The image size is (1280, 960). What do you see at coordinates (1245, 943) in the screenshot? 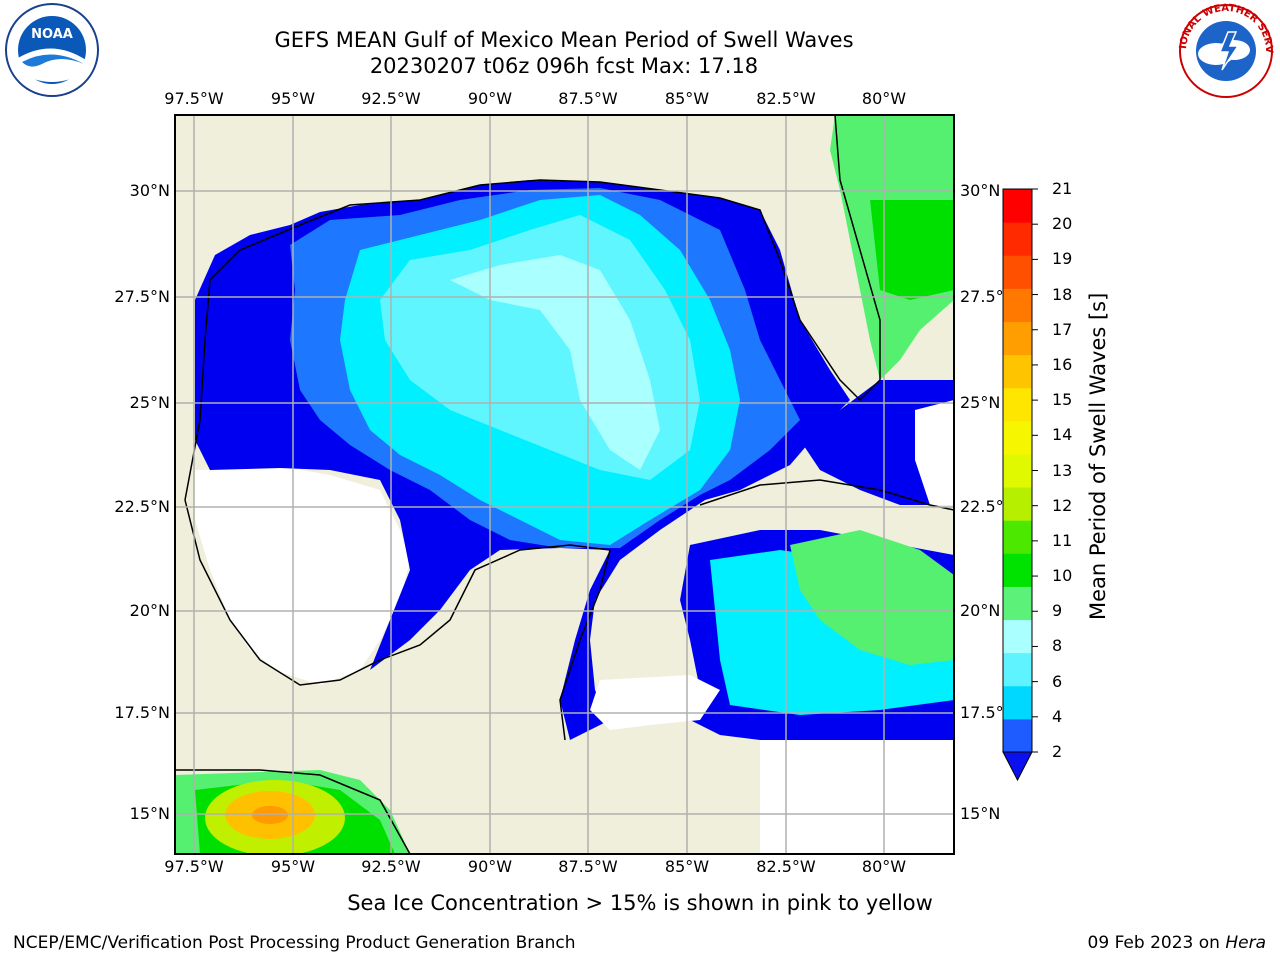
I see `footer-host: Hera` at bounding box center [1245, 943].